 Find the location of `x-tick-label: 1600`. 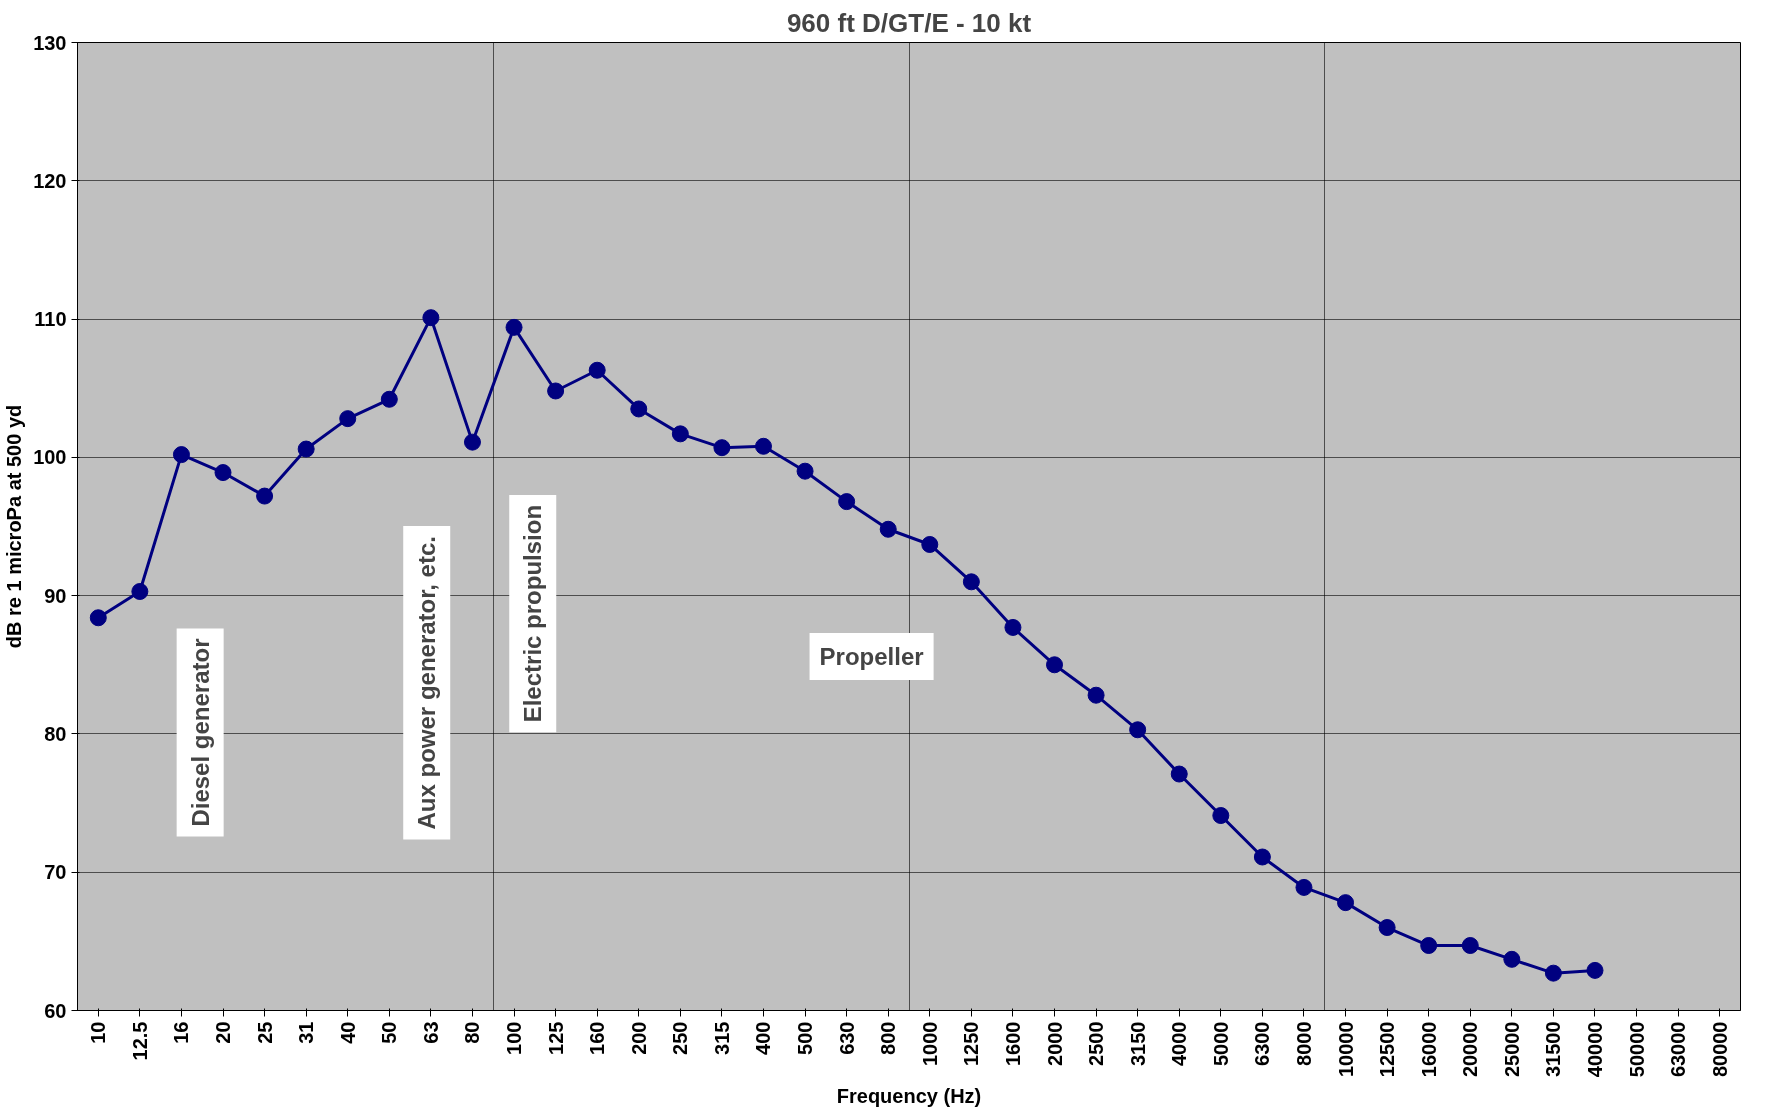

x-tick-label: 1600 is located at coordinates (1012, 1043).